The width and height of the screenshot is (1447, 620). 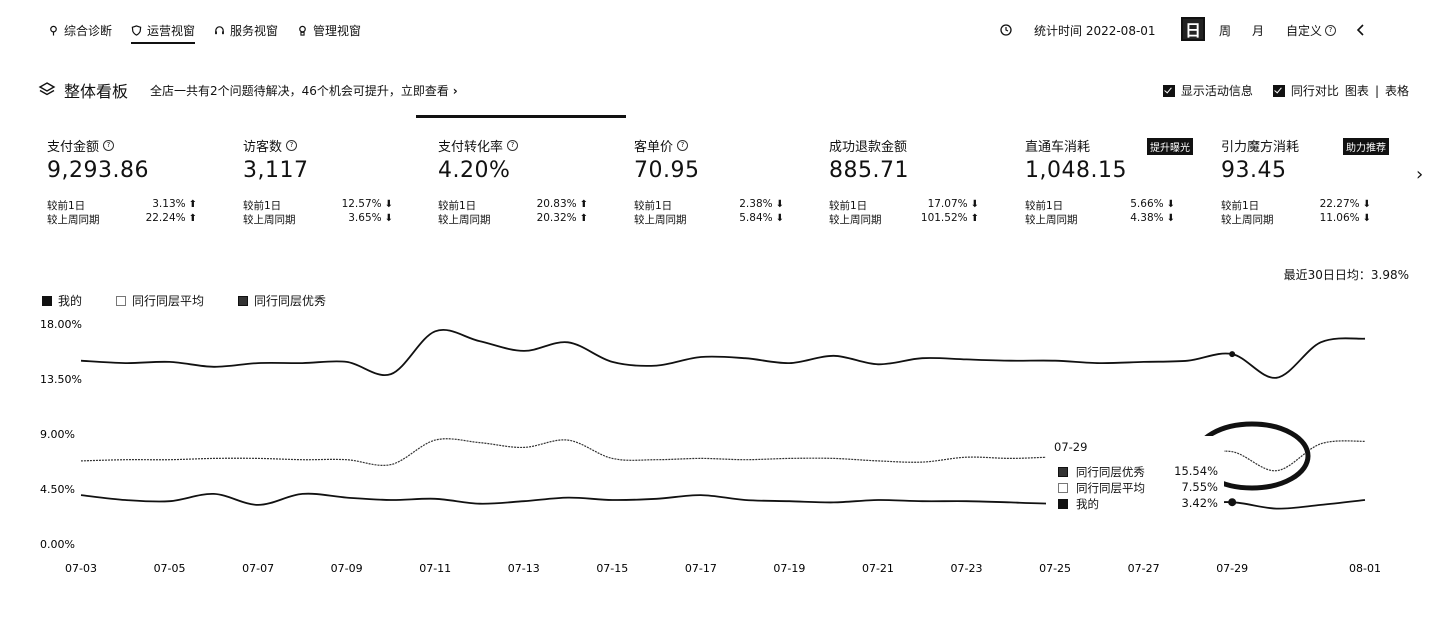 What do you see at coordinates (789, 568) in the screenshot?
I see `x-tick-label: 07-19` at bounding box center [789, 568].